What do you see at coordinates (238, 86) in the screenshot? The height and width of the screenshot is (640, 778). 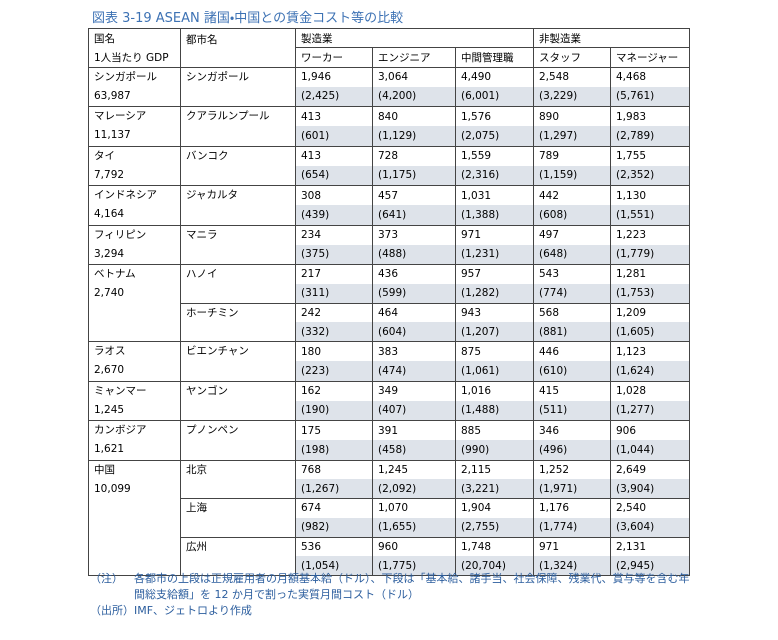 I see `city-cell: シンガポール` at bounding box center [238, 86].